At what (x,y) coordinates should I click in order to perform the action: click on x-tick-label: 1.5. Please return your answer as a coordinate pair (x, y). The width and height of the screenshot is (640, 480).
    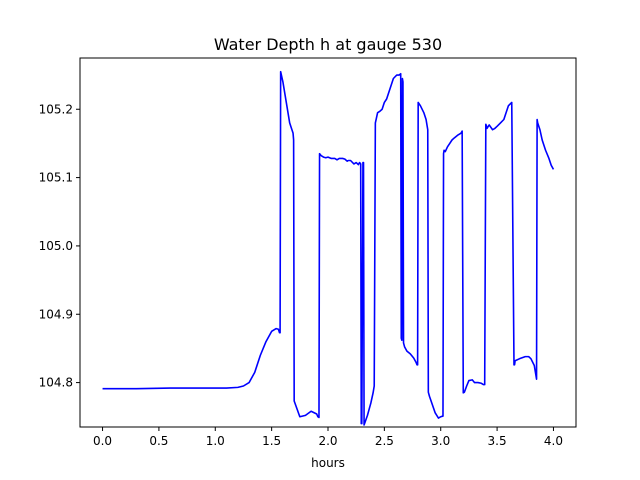
    Looking at the image, I should click on (271, 441).